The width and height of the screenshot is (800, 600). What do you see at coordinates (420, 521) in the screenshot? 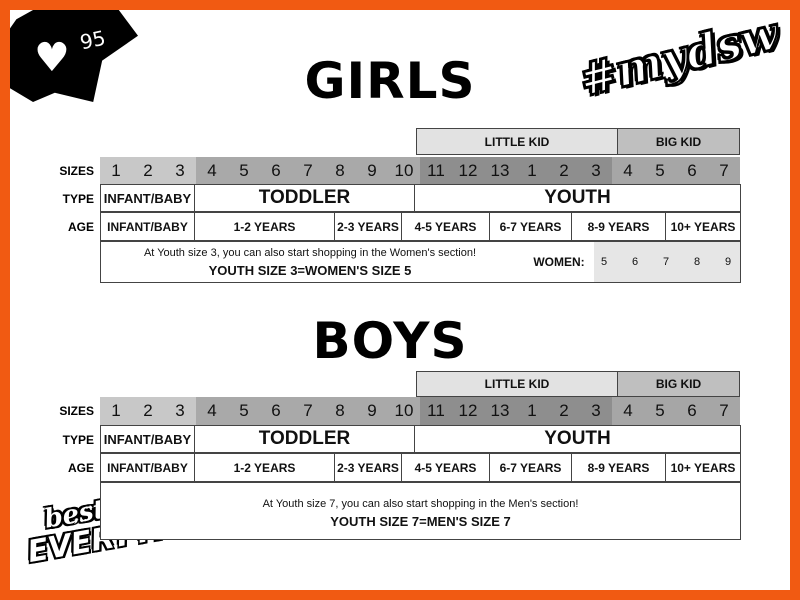
I see `equivalence-text: YOUTH SIZE 7=MEN'S SIZE 7` at bounding box center [420, 521].